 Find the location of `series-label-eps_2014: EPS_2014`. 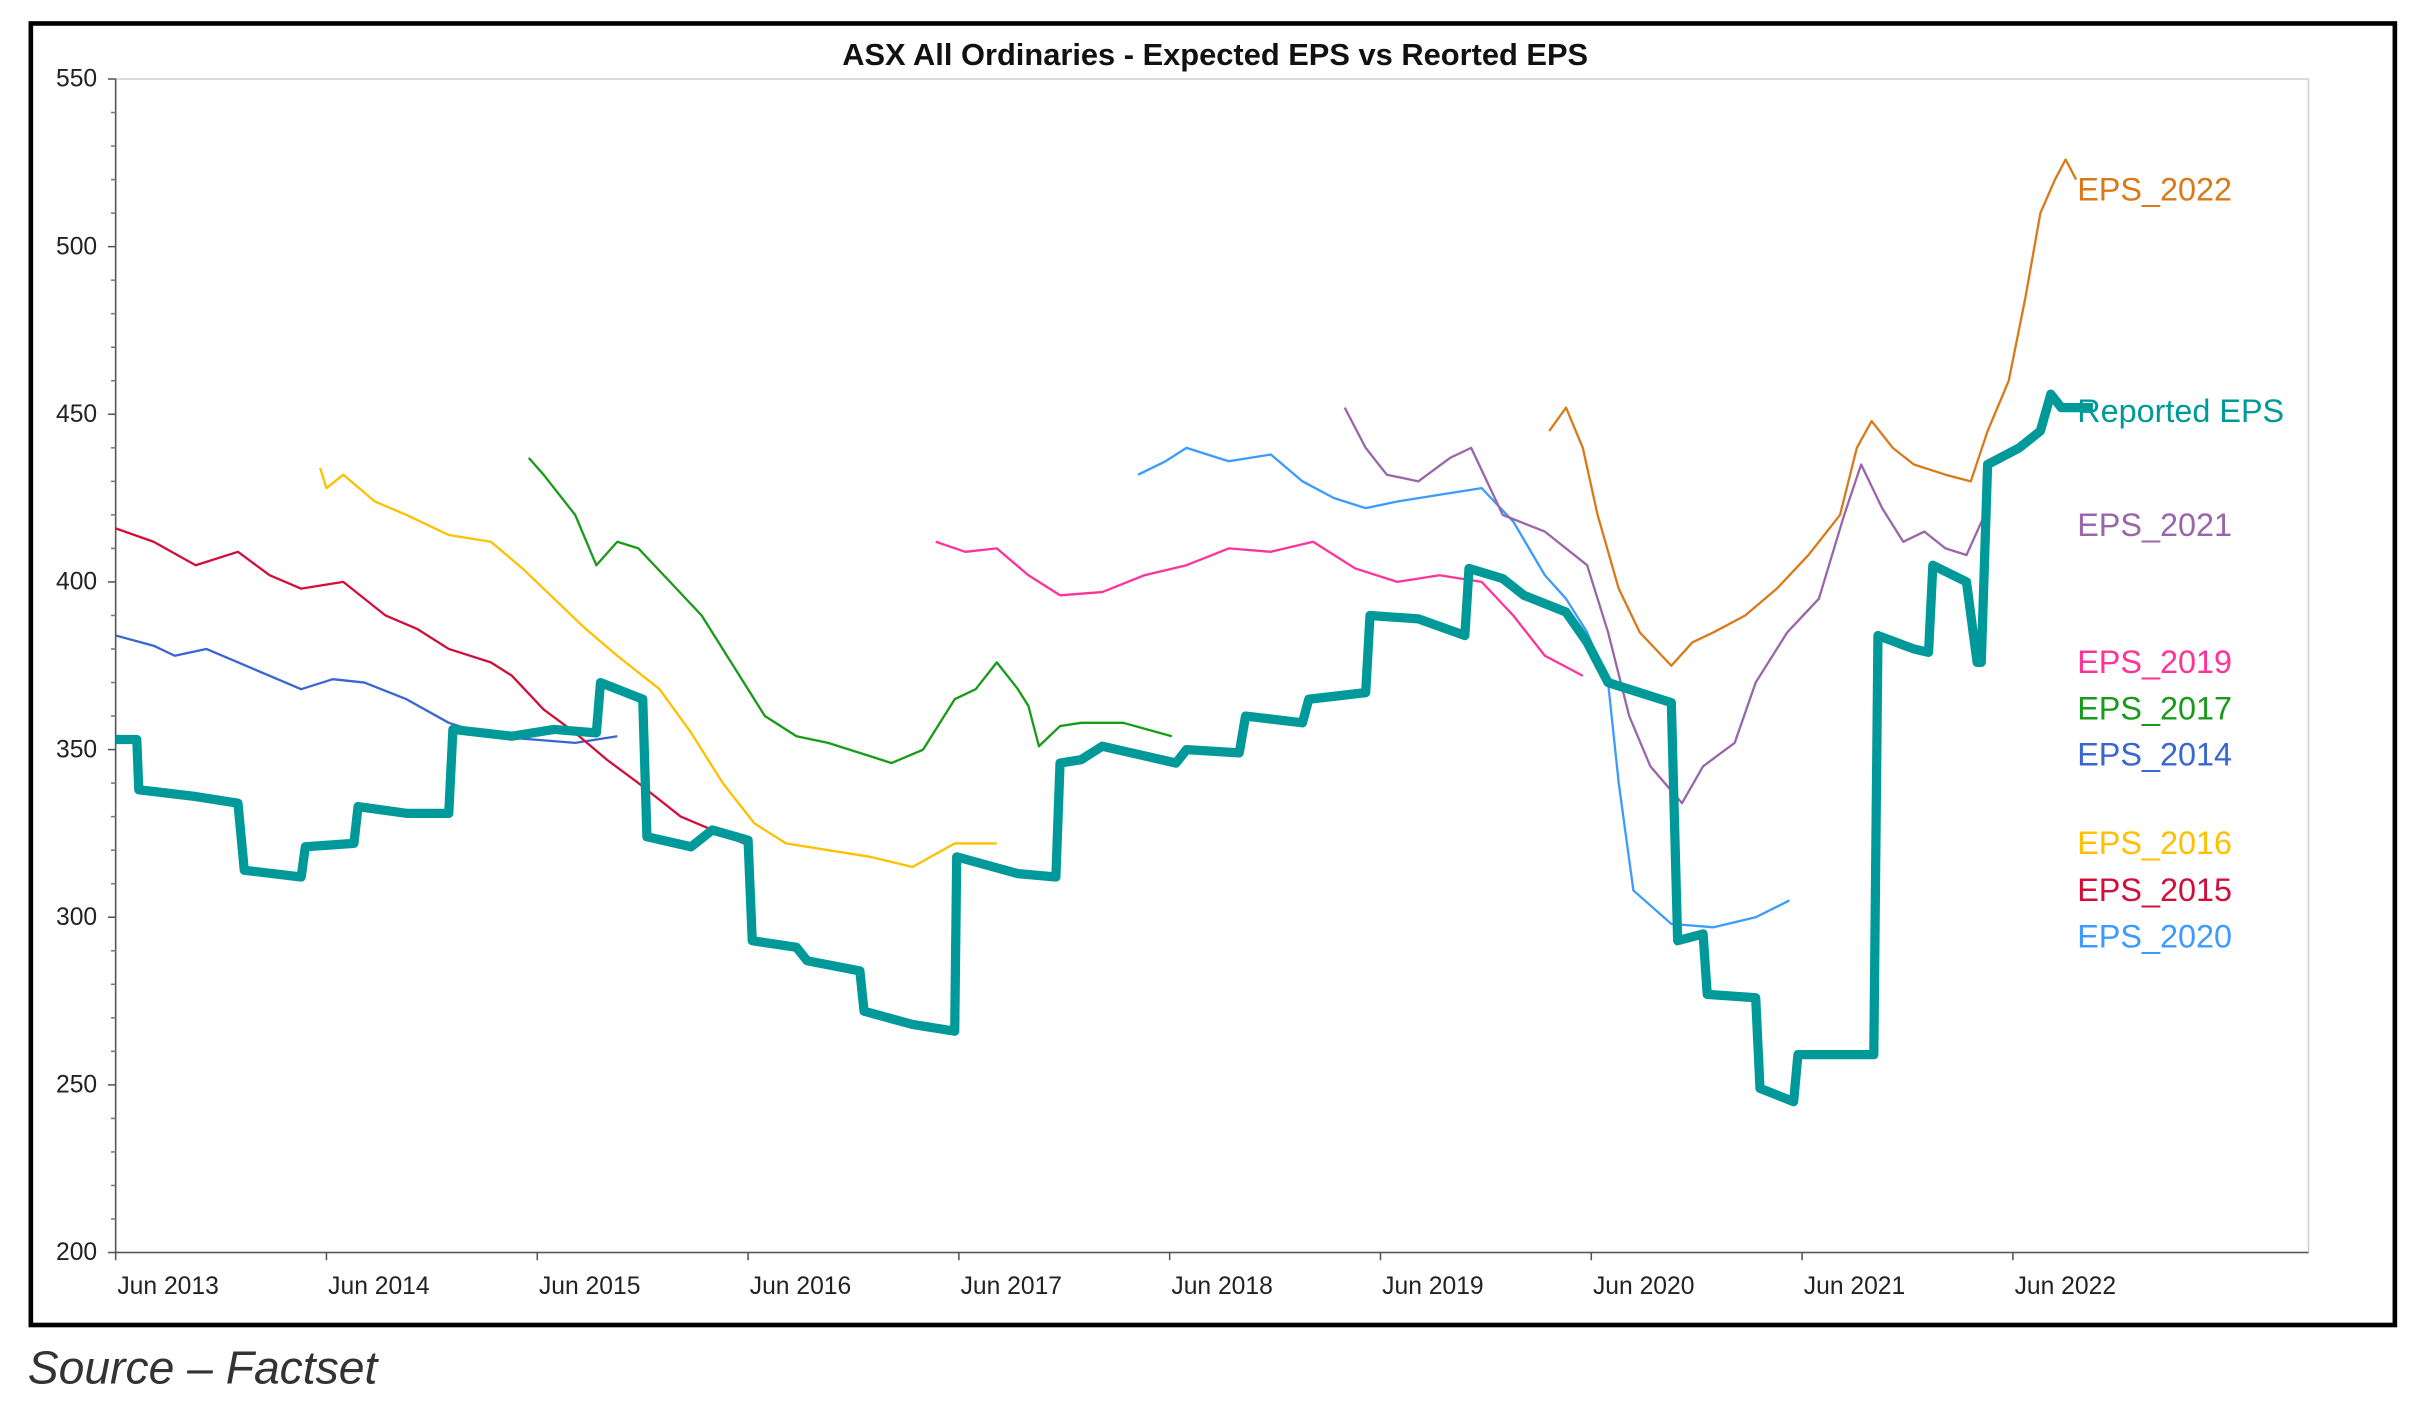

series-label-eps_2014: EPS_2014 is located at coordinates (2154, 755).